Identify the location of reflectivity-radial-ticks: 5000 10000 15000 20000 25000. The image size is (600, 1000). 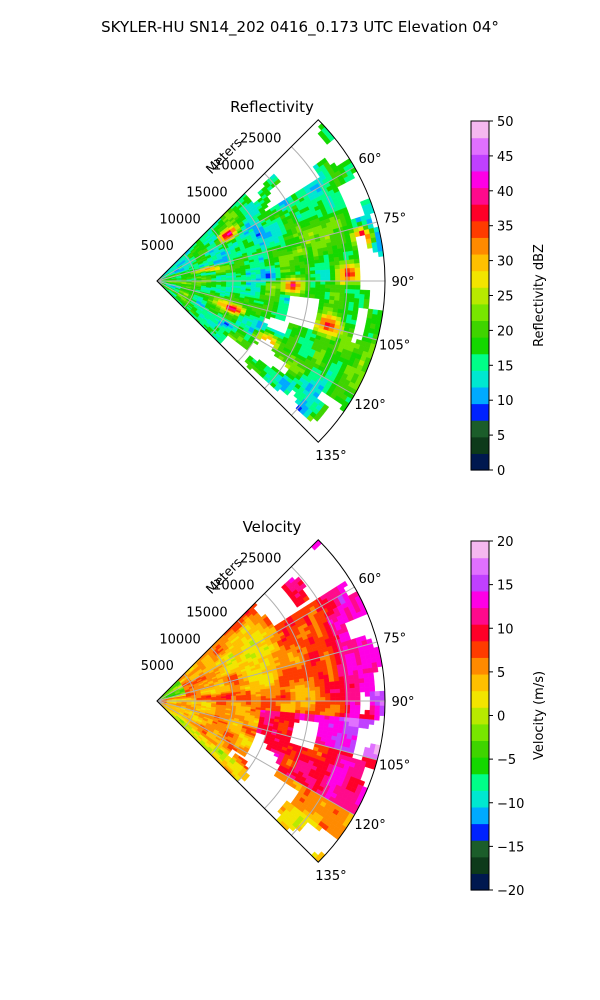
(211, 193).